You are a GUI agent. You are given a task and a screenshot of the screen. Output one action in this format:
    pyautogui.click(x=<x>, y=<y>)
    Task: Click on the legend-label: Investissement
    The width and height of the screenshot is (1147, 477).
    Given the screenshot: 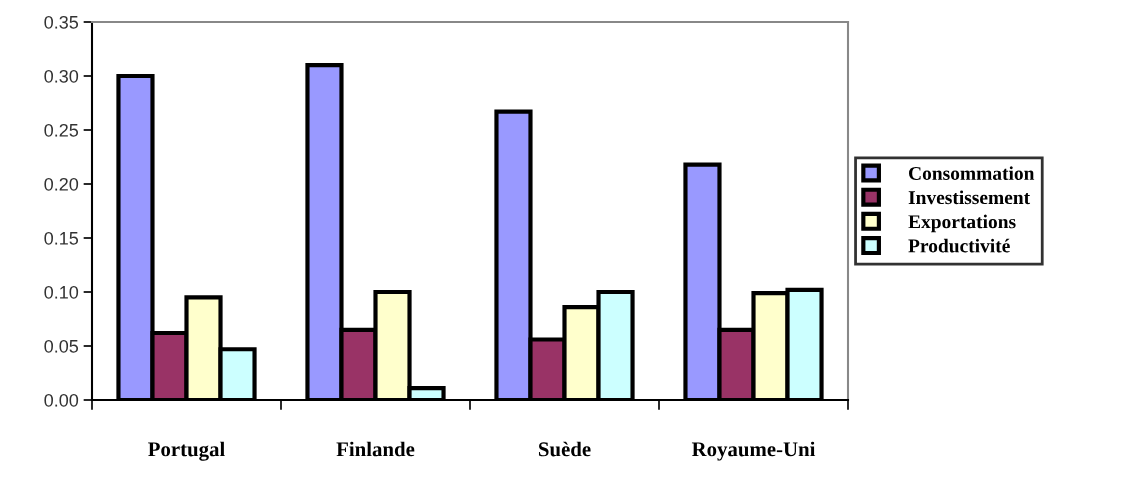 What is the action you would take?
    pyautogui.click(x=969, y=197)
    